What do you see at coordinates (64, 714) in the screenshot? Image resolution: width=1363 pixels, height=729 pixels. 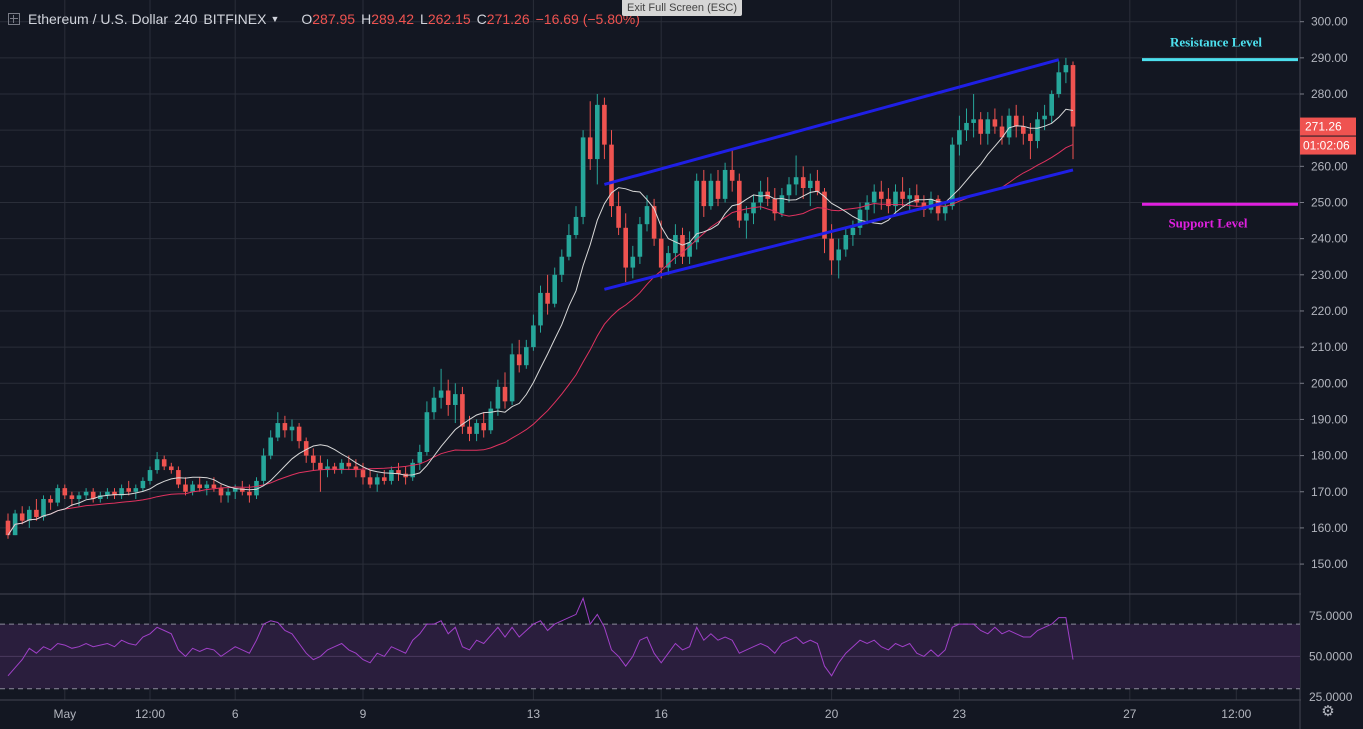 I see `time-tick-label: May` at bounding box center [64, 714].